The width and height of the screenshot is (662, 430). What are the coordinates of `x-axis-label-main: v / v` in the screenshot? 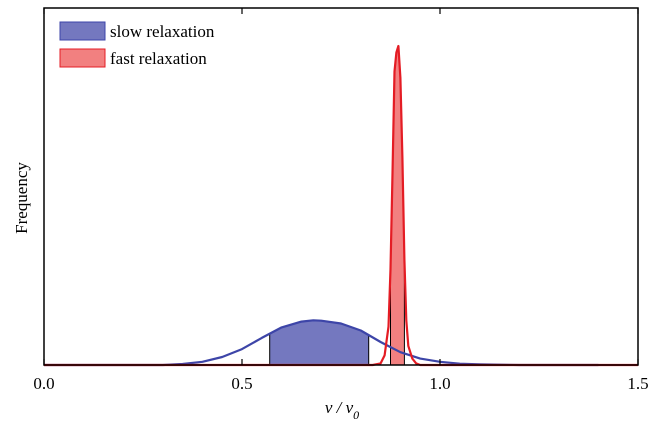 It's located at (339, 407).